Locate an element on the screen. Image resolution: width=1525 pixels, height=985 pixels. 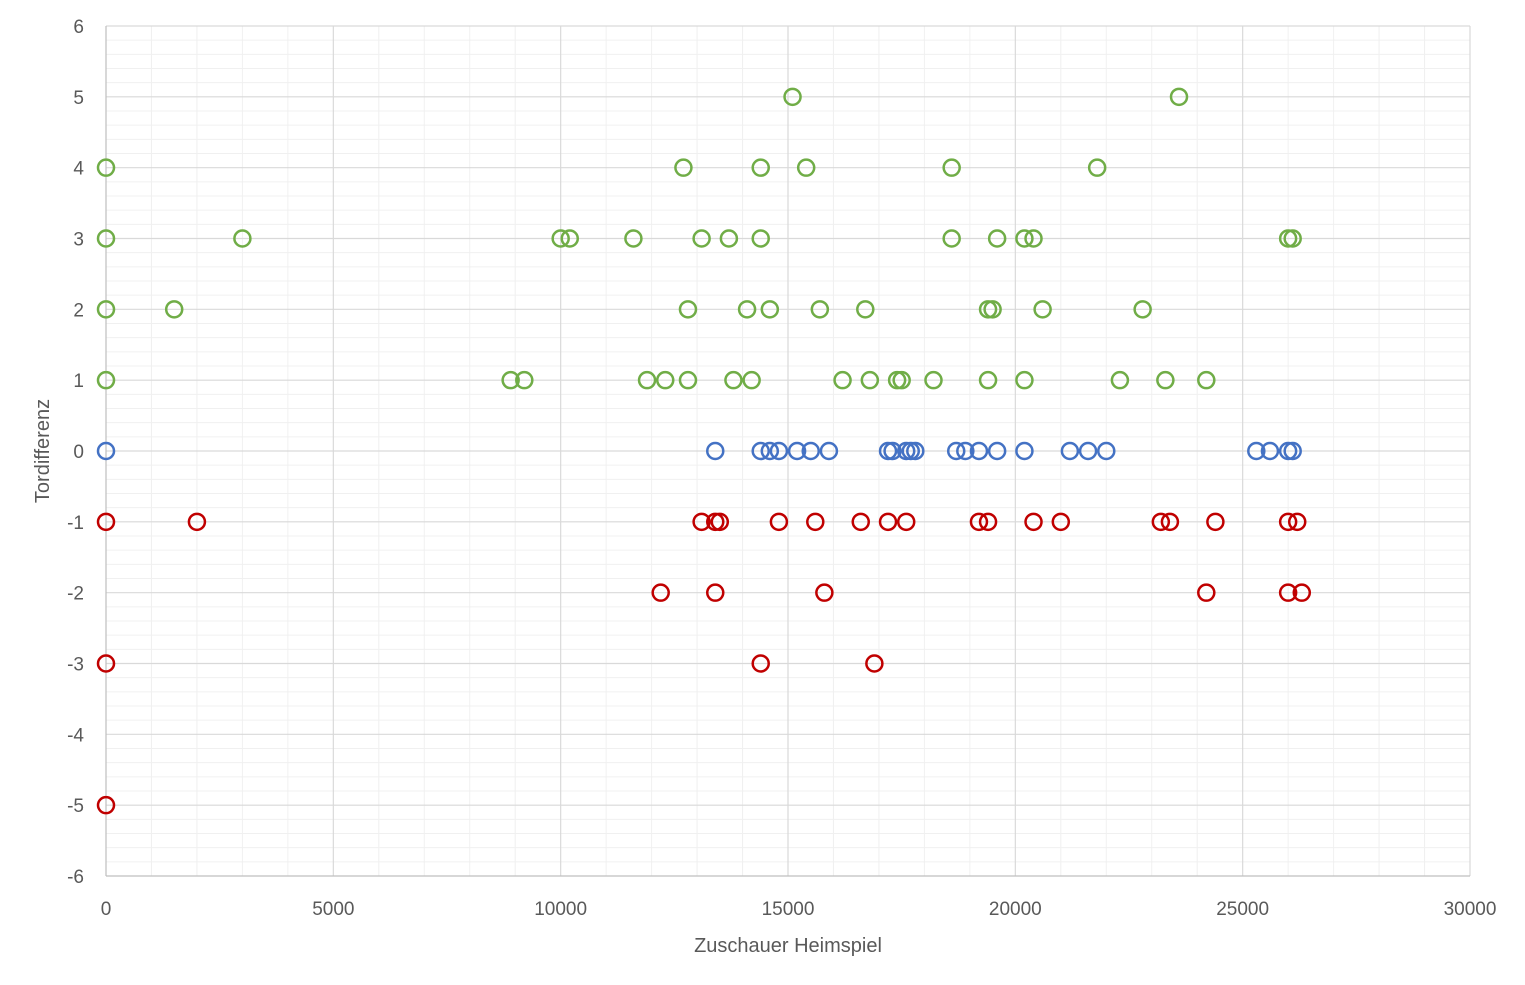
x-tick-label: 30000 is located at coordinates (1470, 909).